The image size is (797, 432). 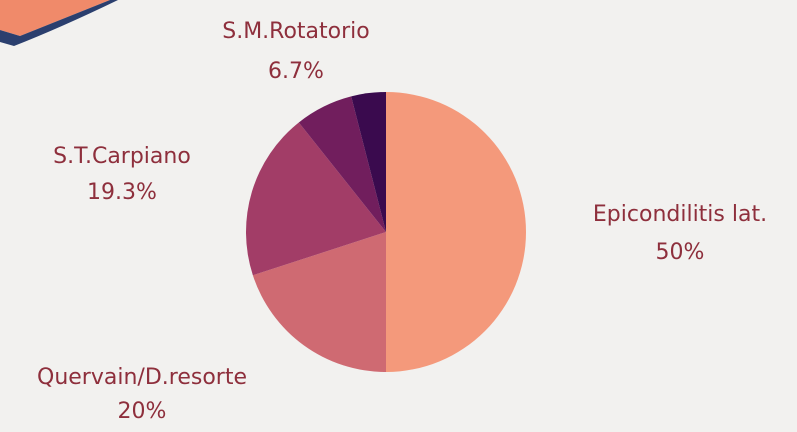 What do you see at coordinates (122, 156) in the screenshot?
I see `slice-label: S.T.Carpiano` at bounding box center [122, 156].